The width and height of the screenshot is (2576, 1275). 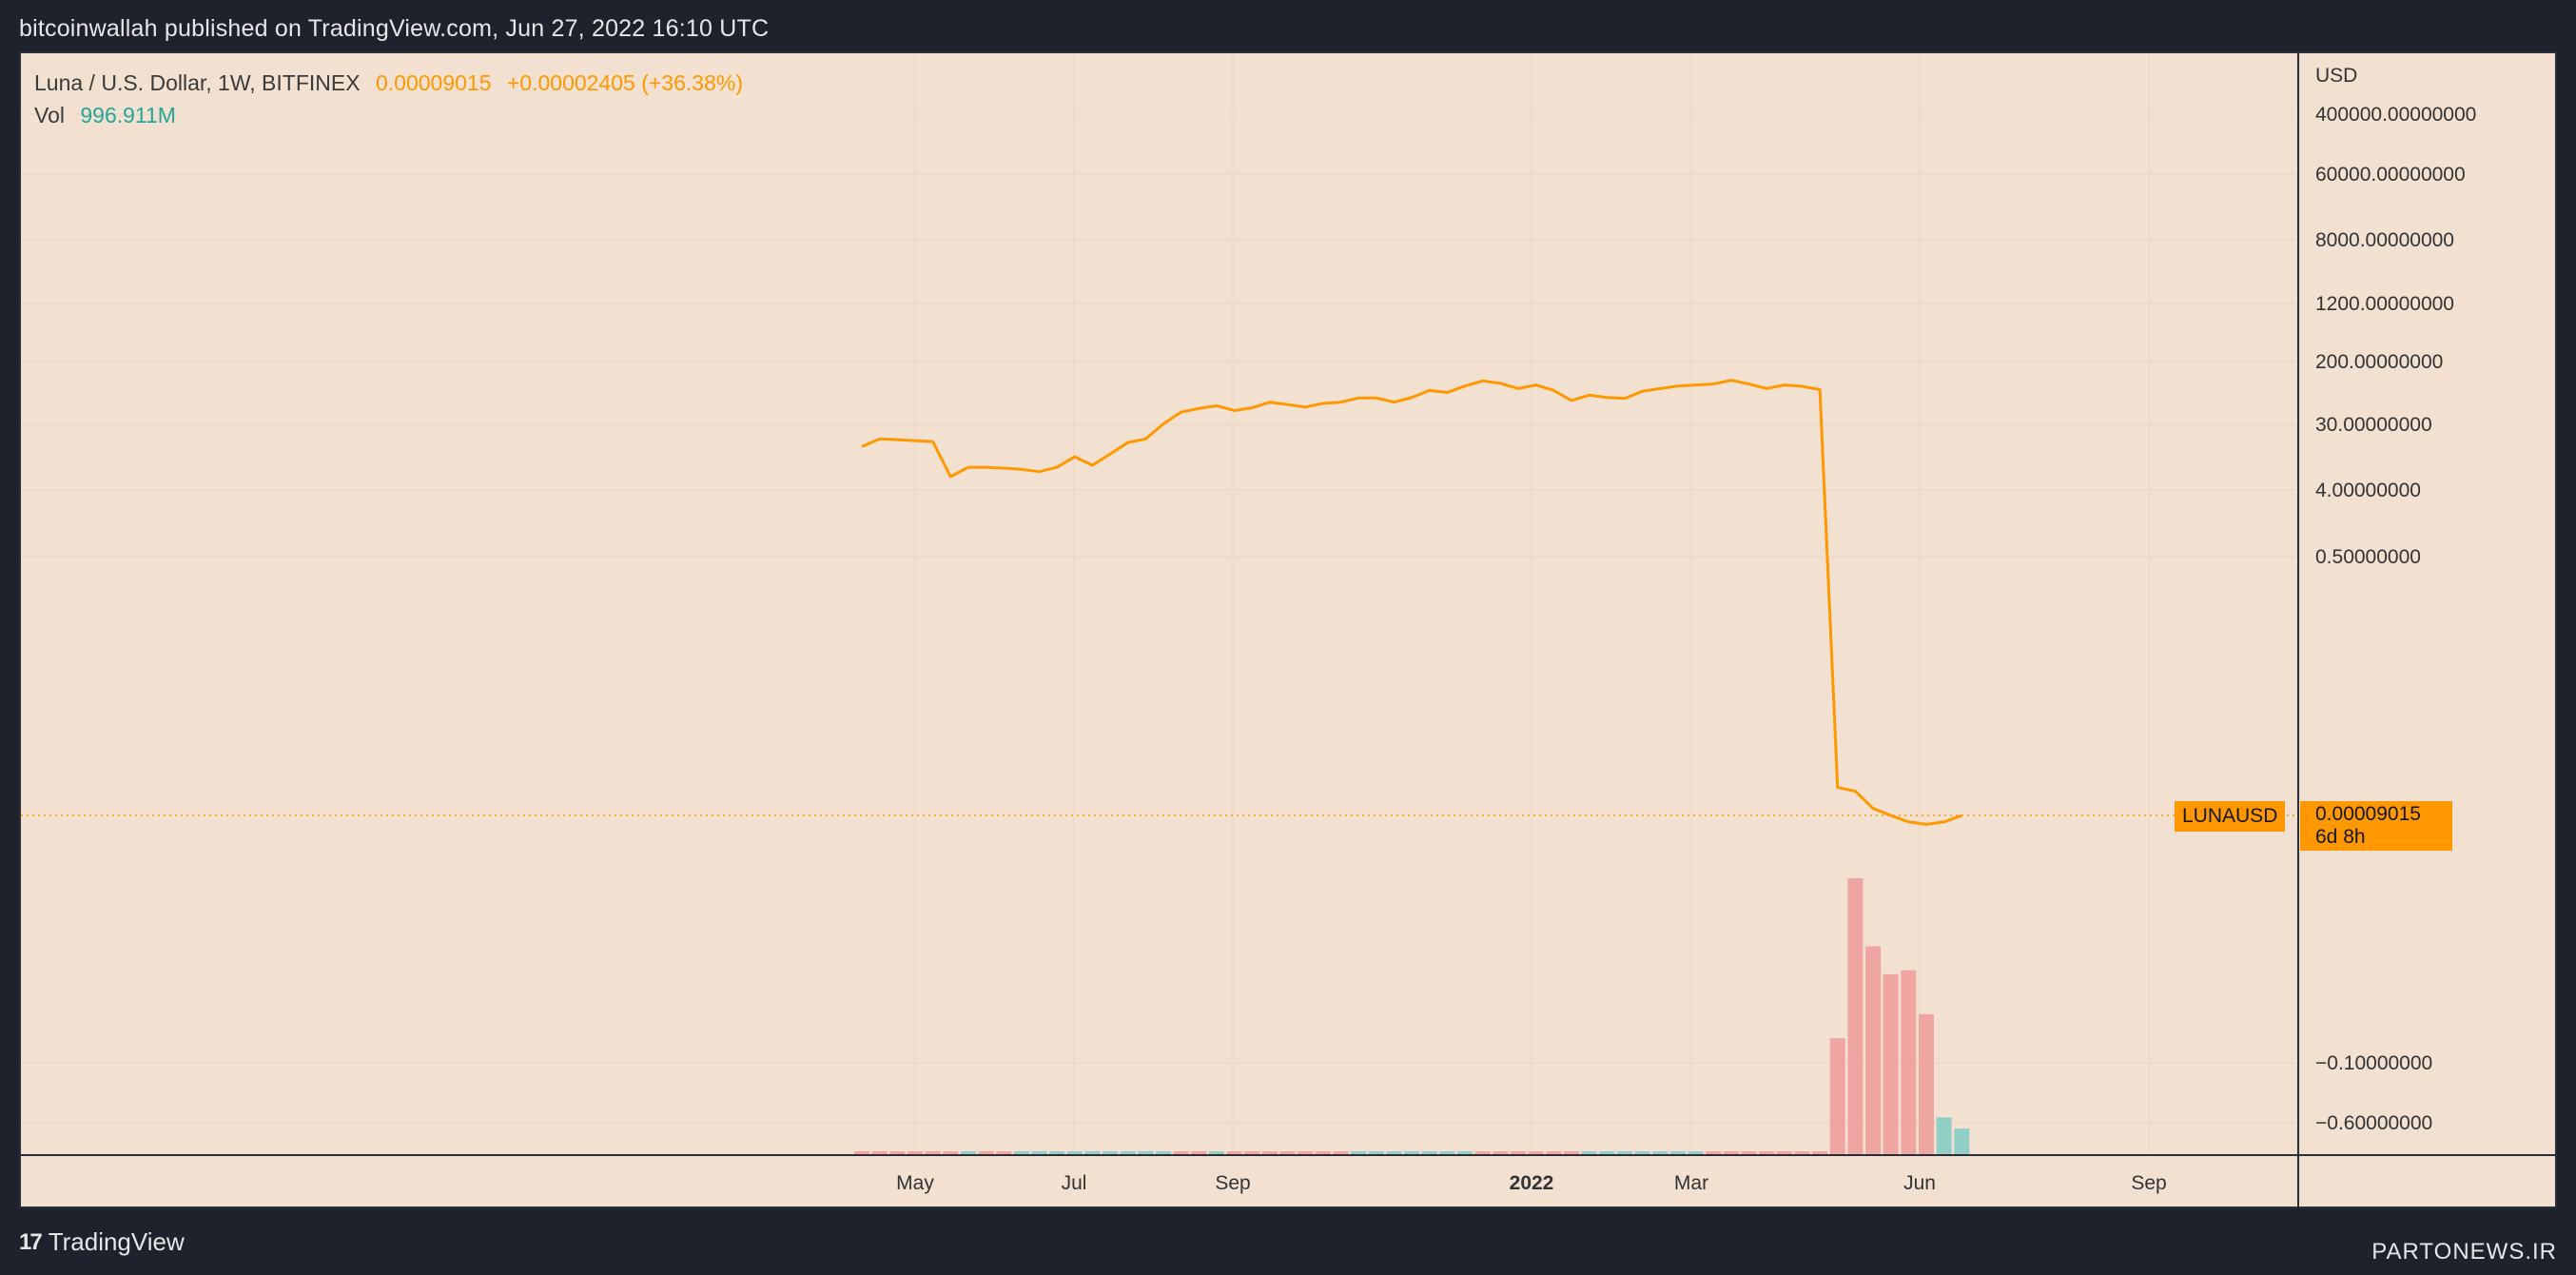 What do you see at coordinates (2376, 826) in the screenshot?
I see `last-price-tag: 0.00009015 6d 8h` at bounding box center [2376, 826].